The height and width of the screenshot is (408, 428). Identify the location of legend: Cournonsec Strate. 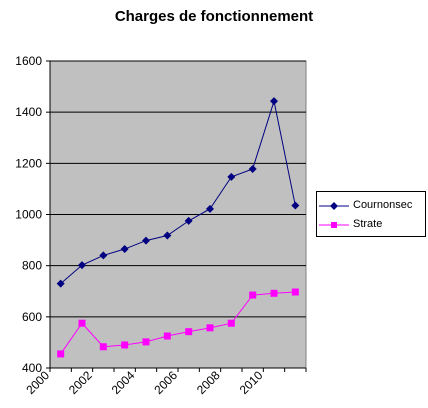
(371, 214).